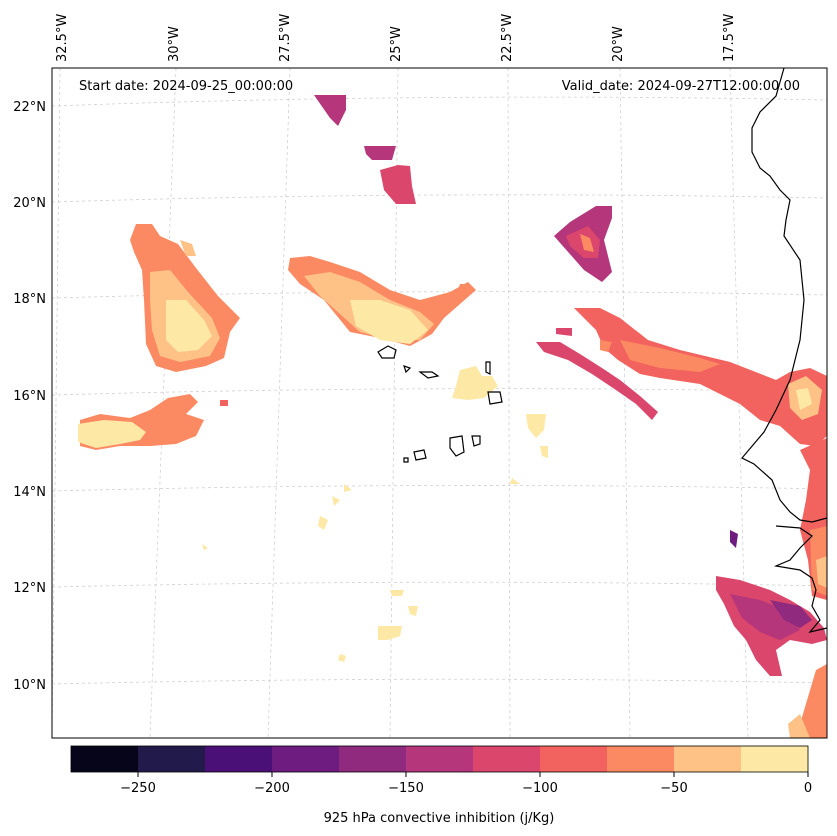  Describe the element at coordinates (29, 492) in the screenshot. I see `lat-label-14n: 14°N` at that location.